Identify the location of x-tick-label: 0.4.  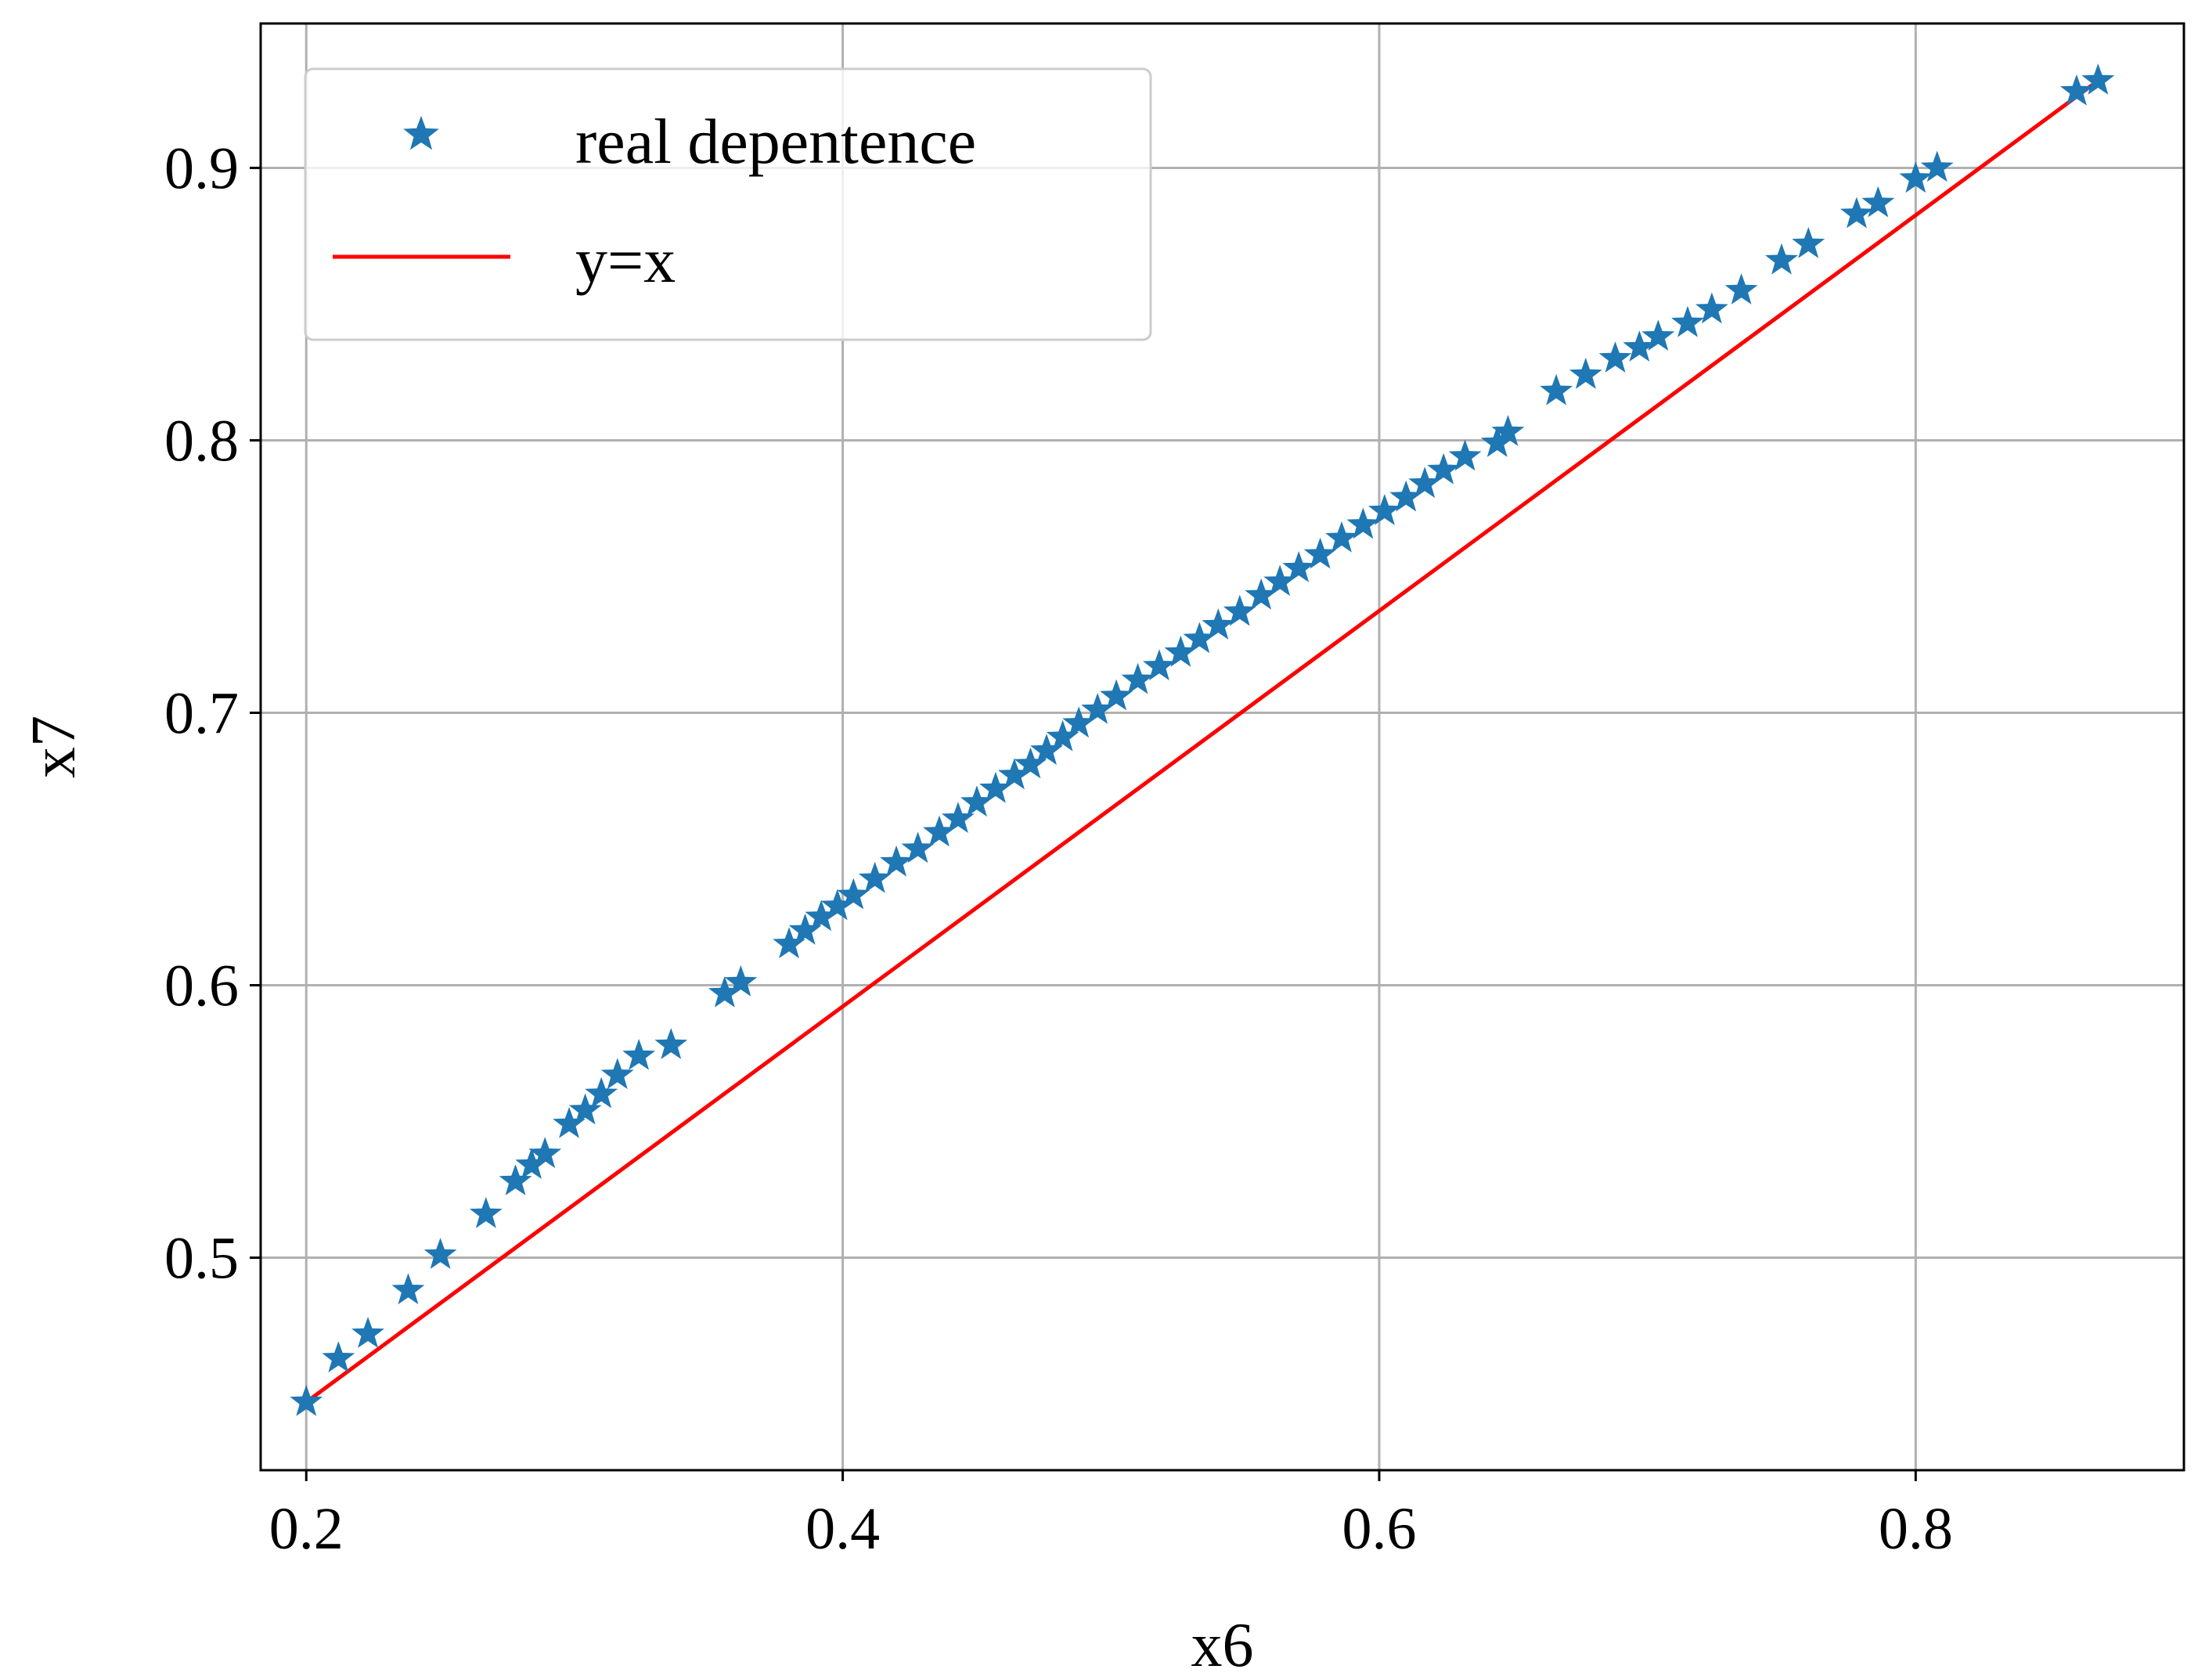
(842, 1529).